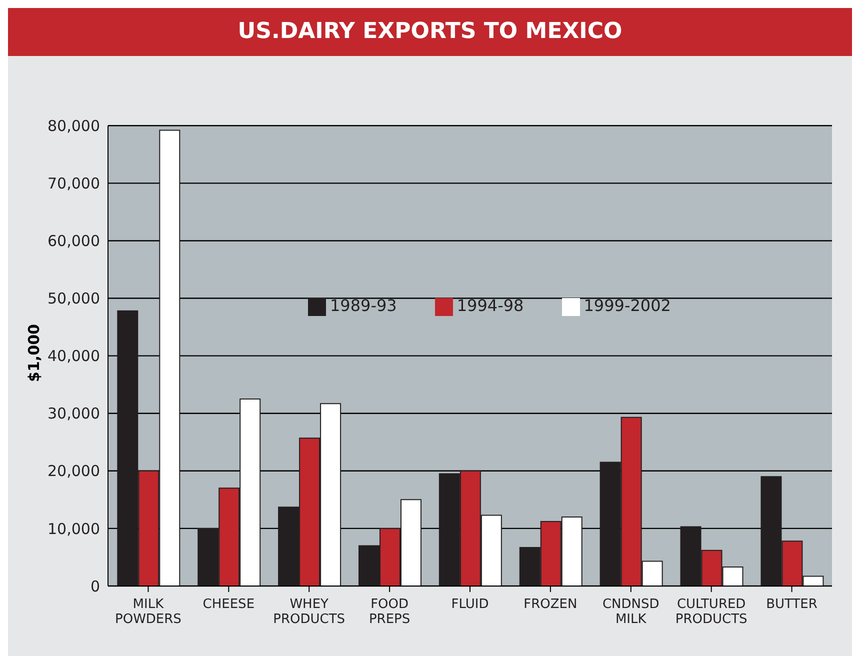  I want to click on x-tick-label: FLUID, so click(470, 604).